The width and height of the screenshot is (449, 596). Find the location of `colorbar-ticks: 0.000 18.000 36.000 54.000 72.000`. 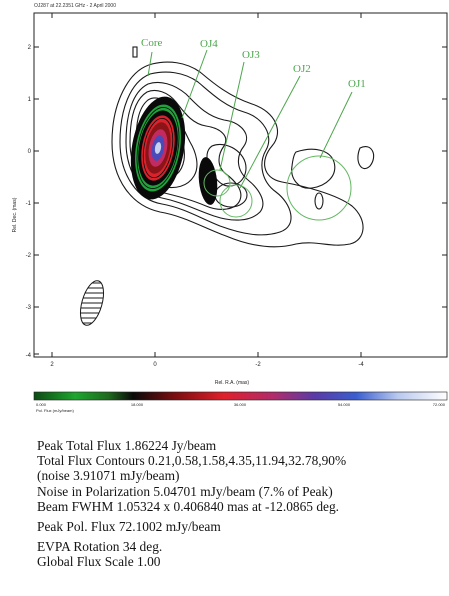

colorbar-ticks: 0.000 18.000 36.000 54.000 72.000 is located at coordinates (241, 404).